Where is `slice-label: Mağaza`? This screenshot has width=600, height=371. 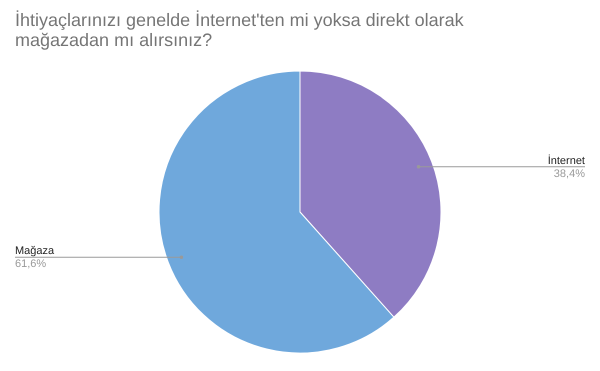 slice-label: Mağaza is located at coordinates (35, 251).